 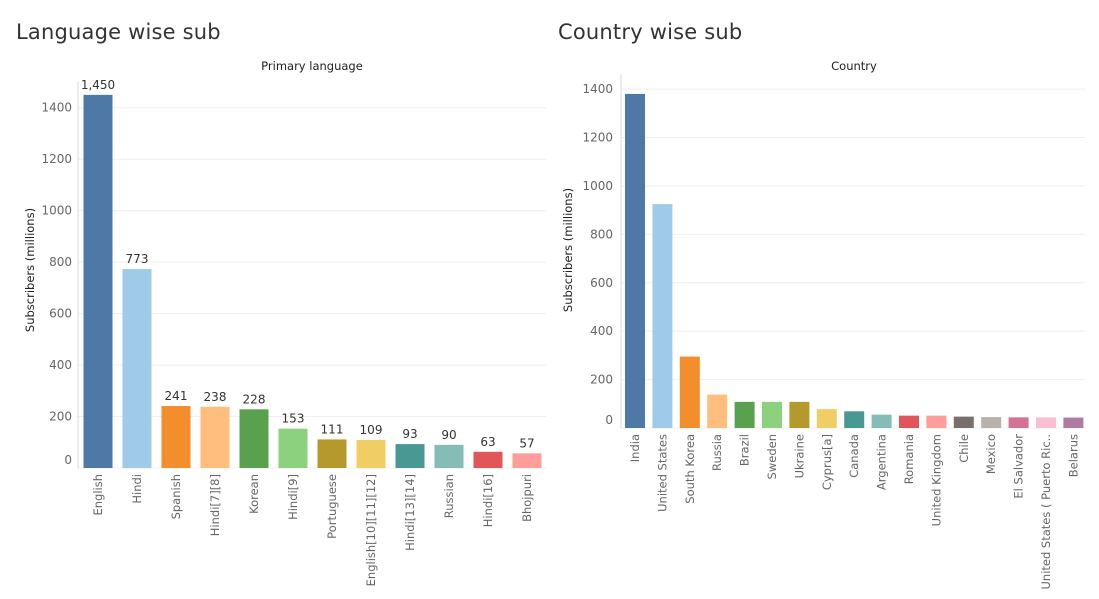 I want to click on bar-value-label: 238, so click(x=215, y=397).